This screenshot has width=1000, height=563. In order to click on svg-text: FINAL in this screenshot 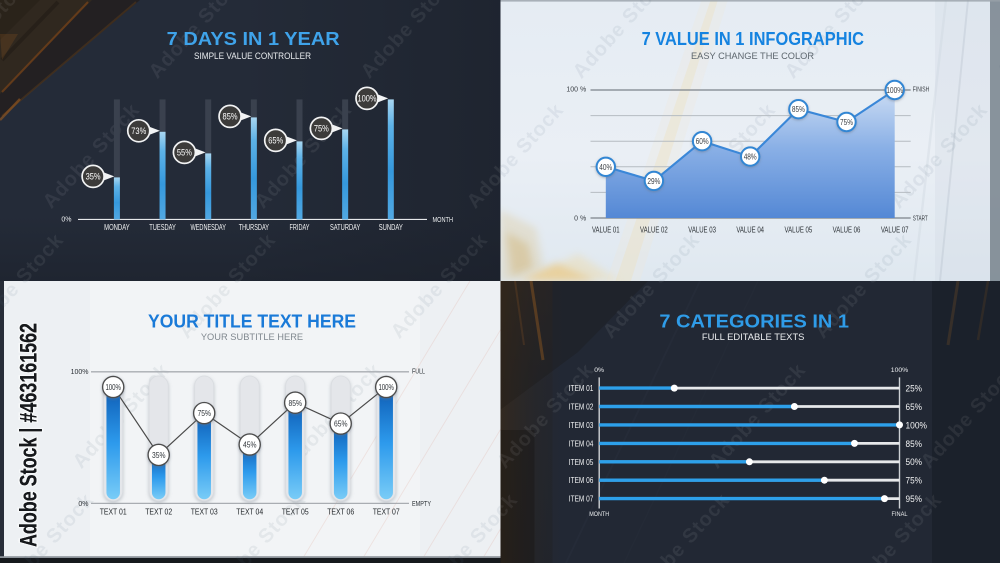, I will do `click(900, 514)`.